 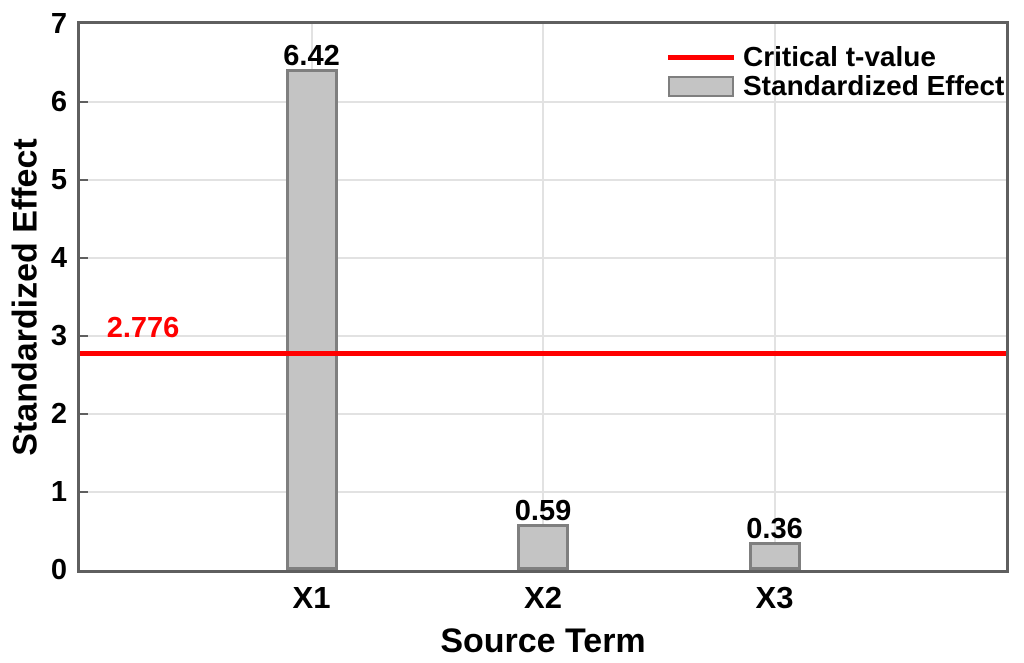 What do you see at coordinates (701, 57) in the screenshot?
I see `legend-line-swatch` at bounding box center [701, 57].